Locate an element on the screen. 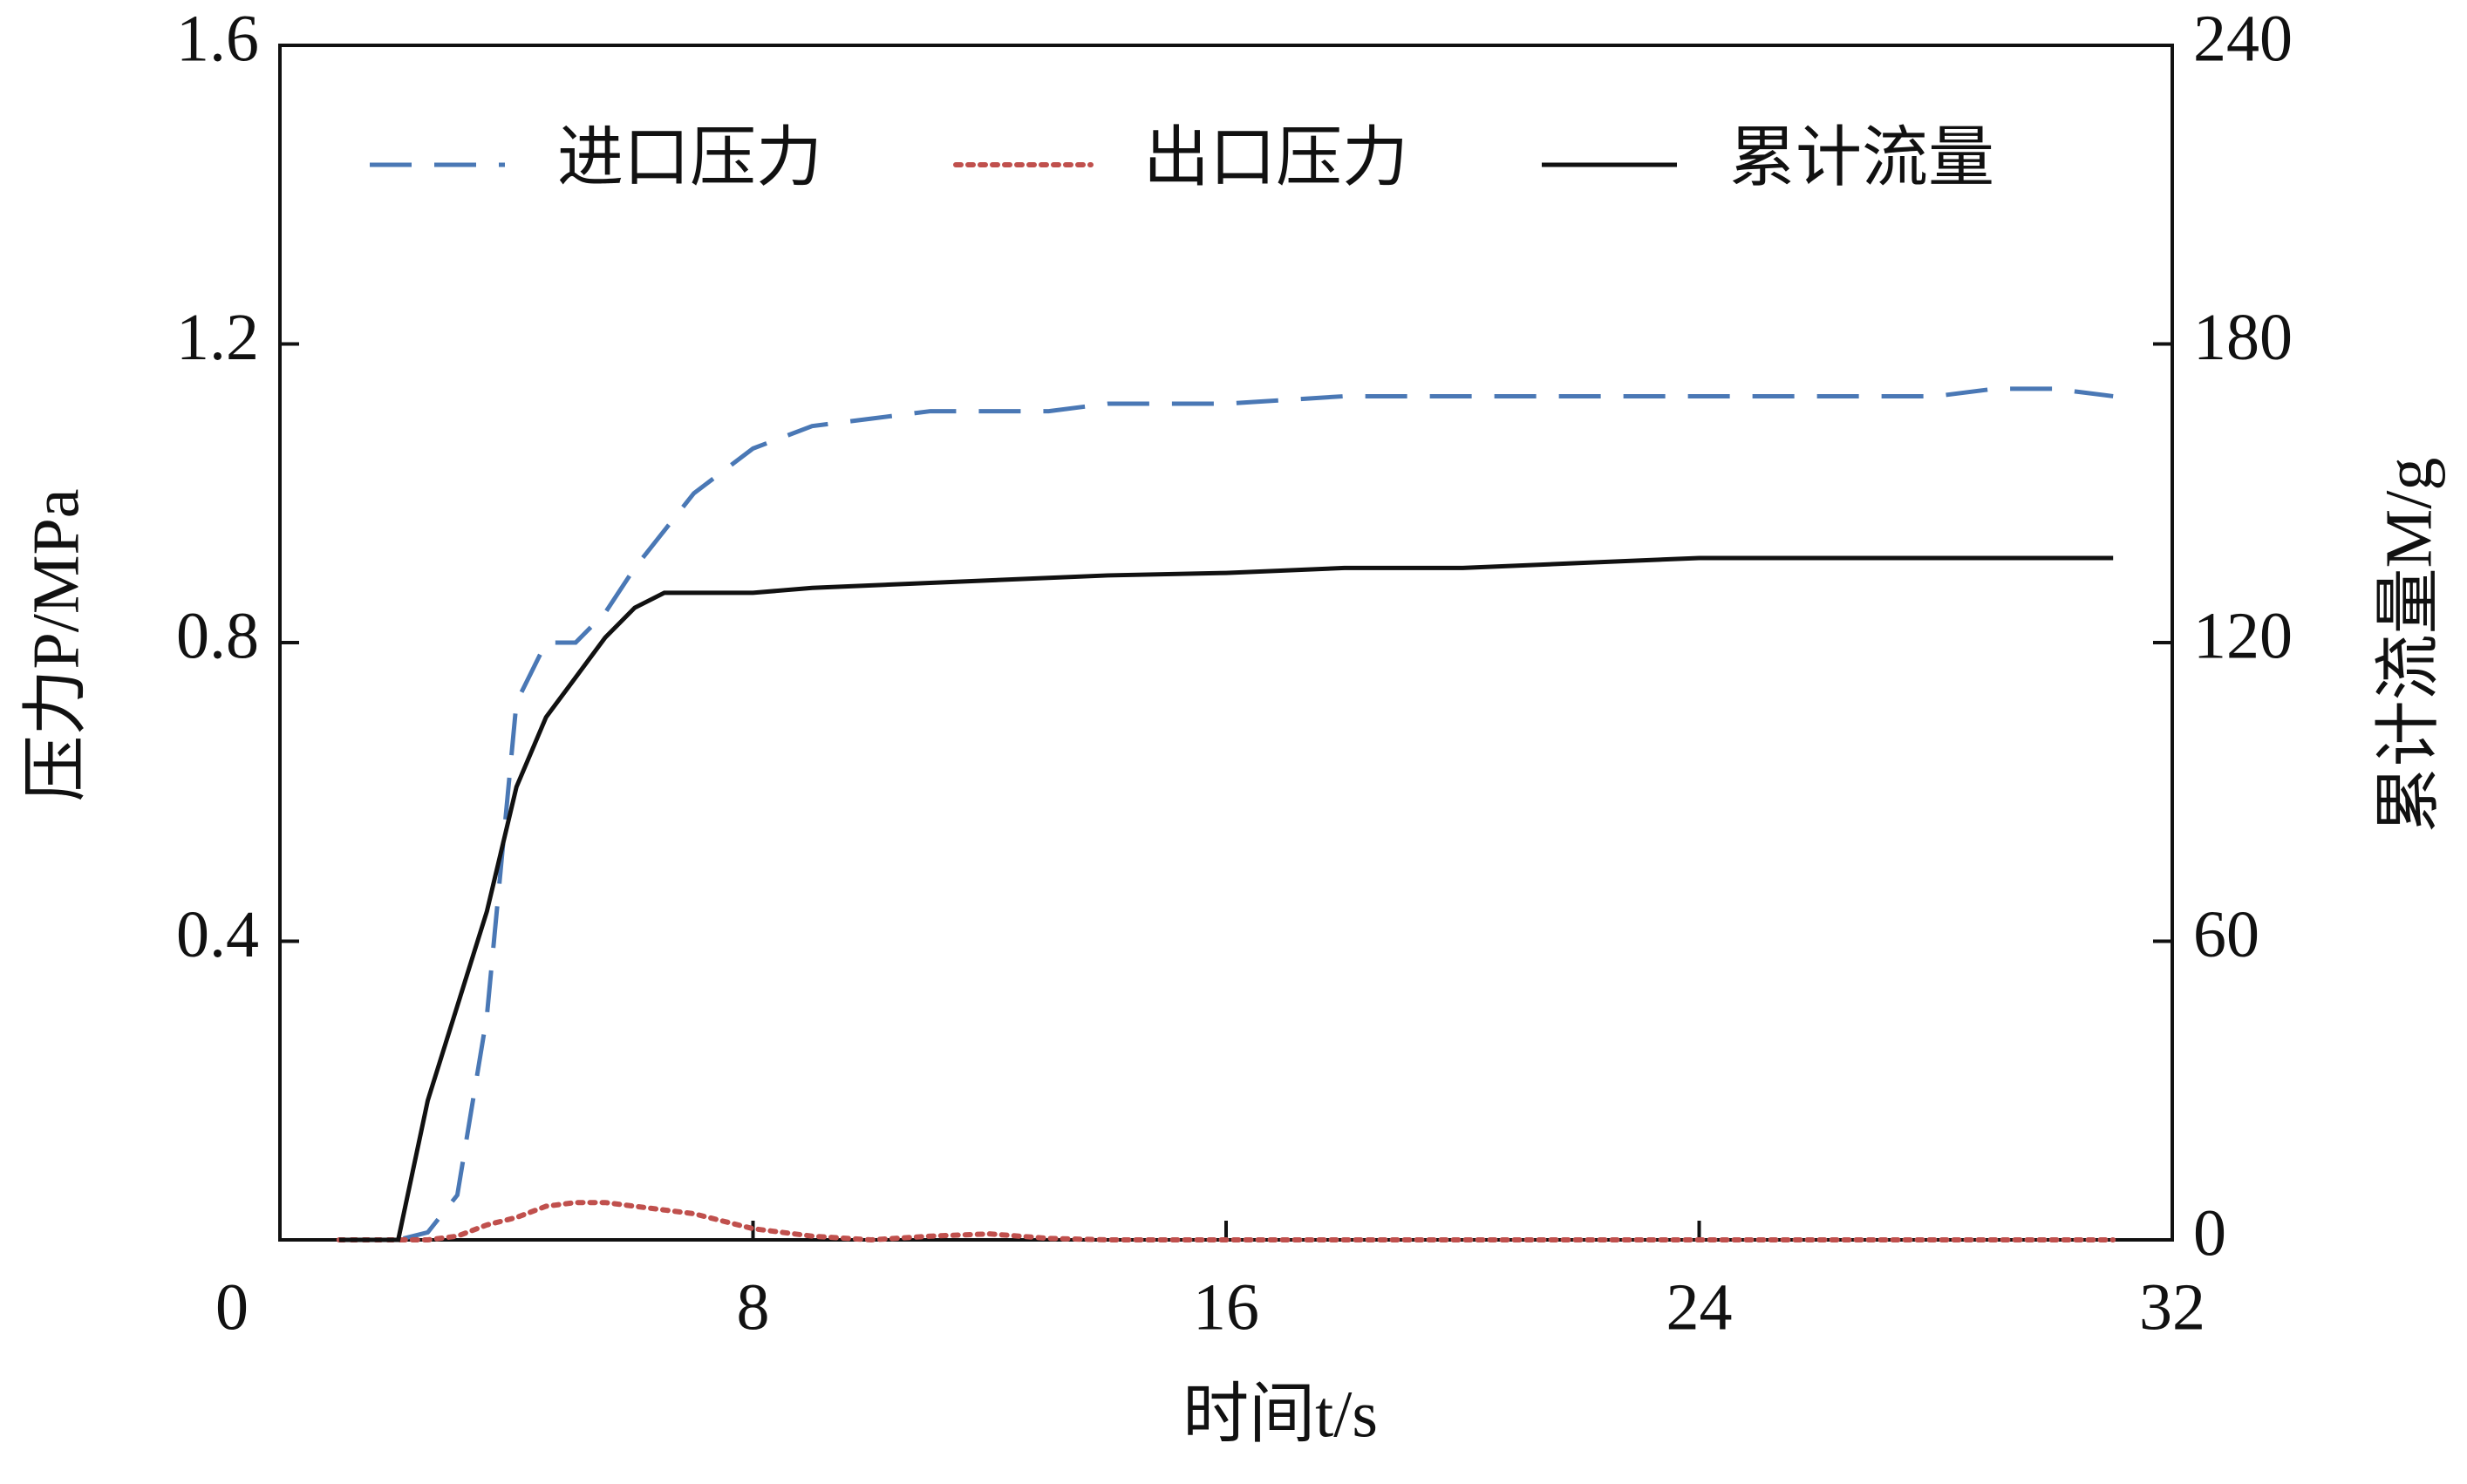  x-tick-label: 16 is located at coordinates (1226, 1307).